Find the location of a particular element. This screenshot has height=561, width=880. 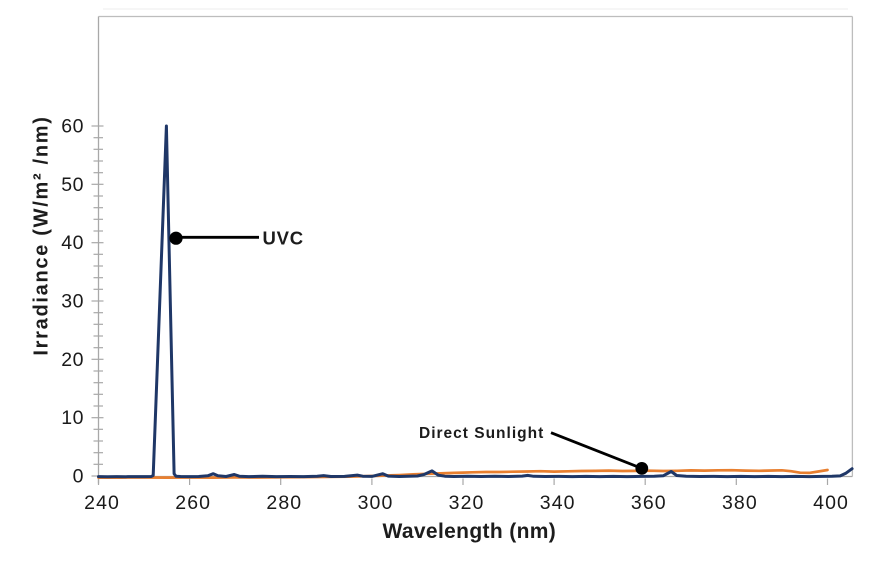

svg-text: 50 is located at coordinates (72, 185).